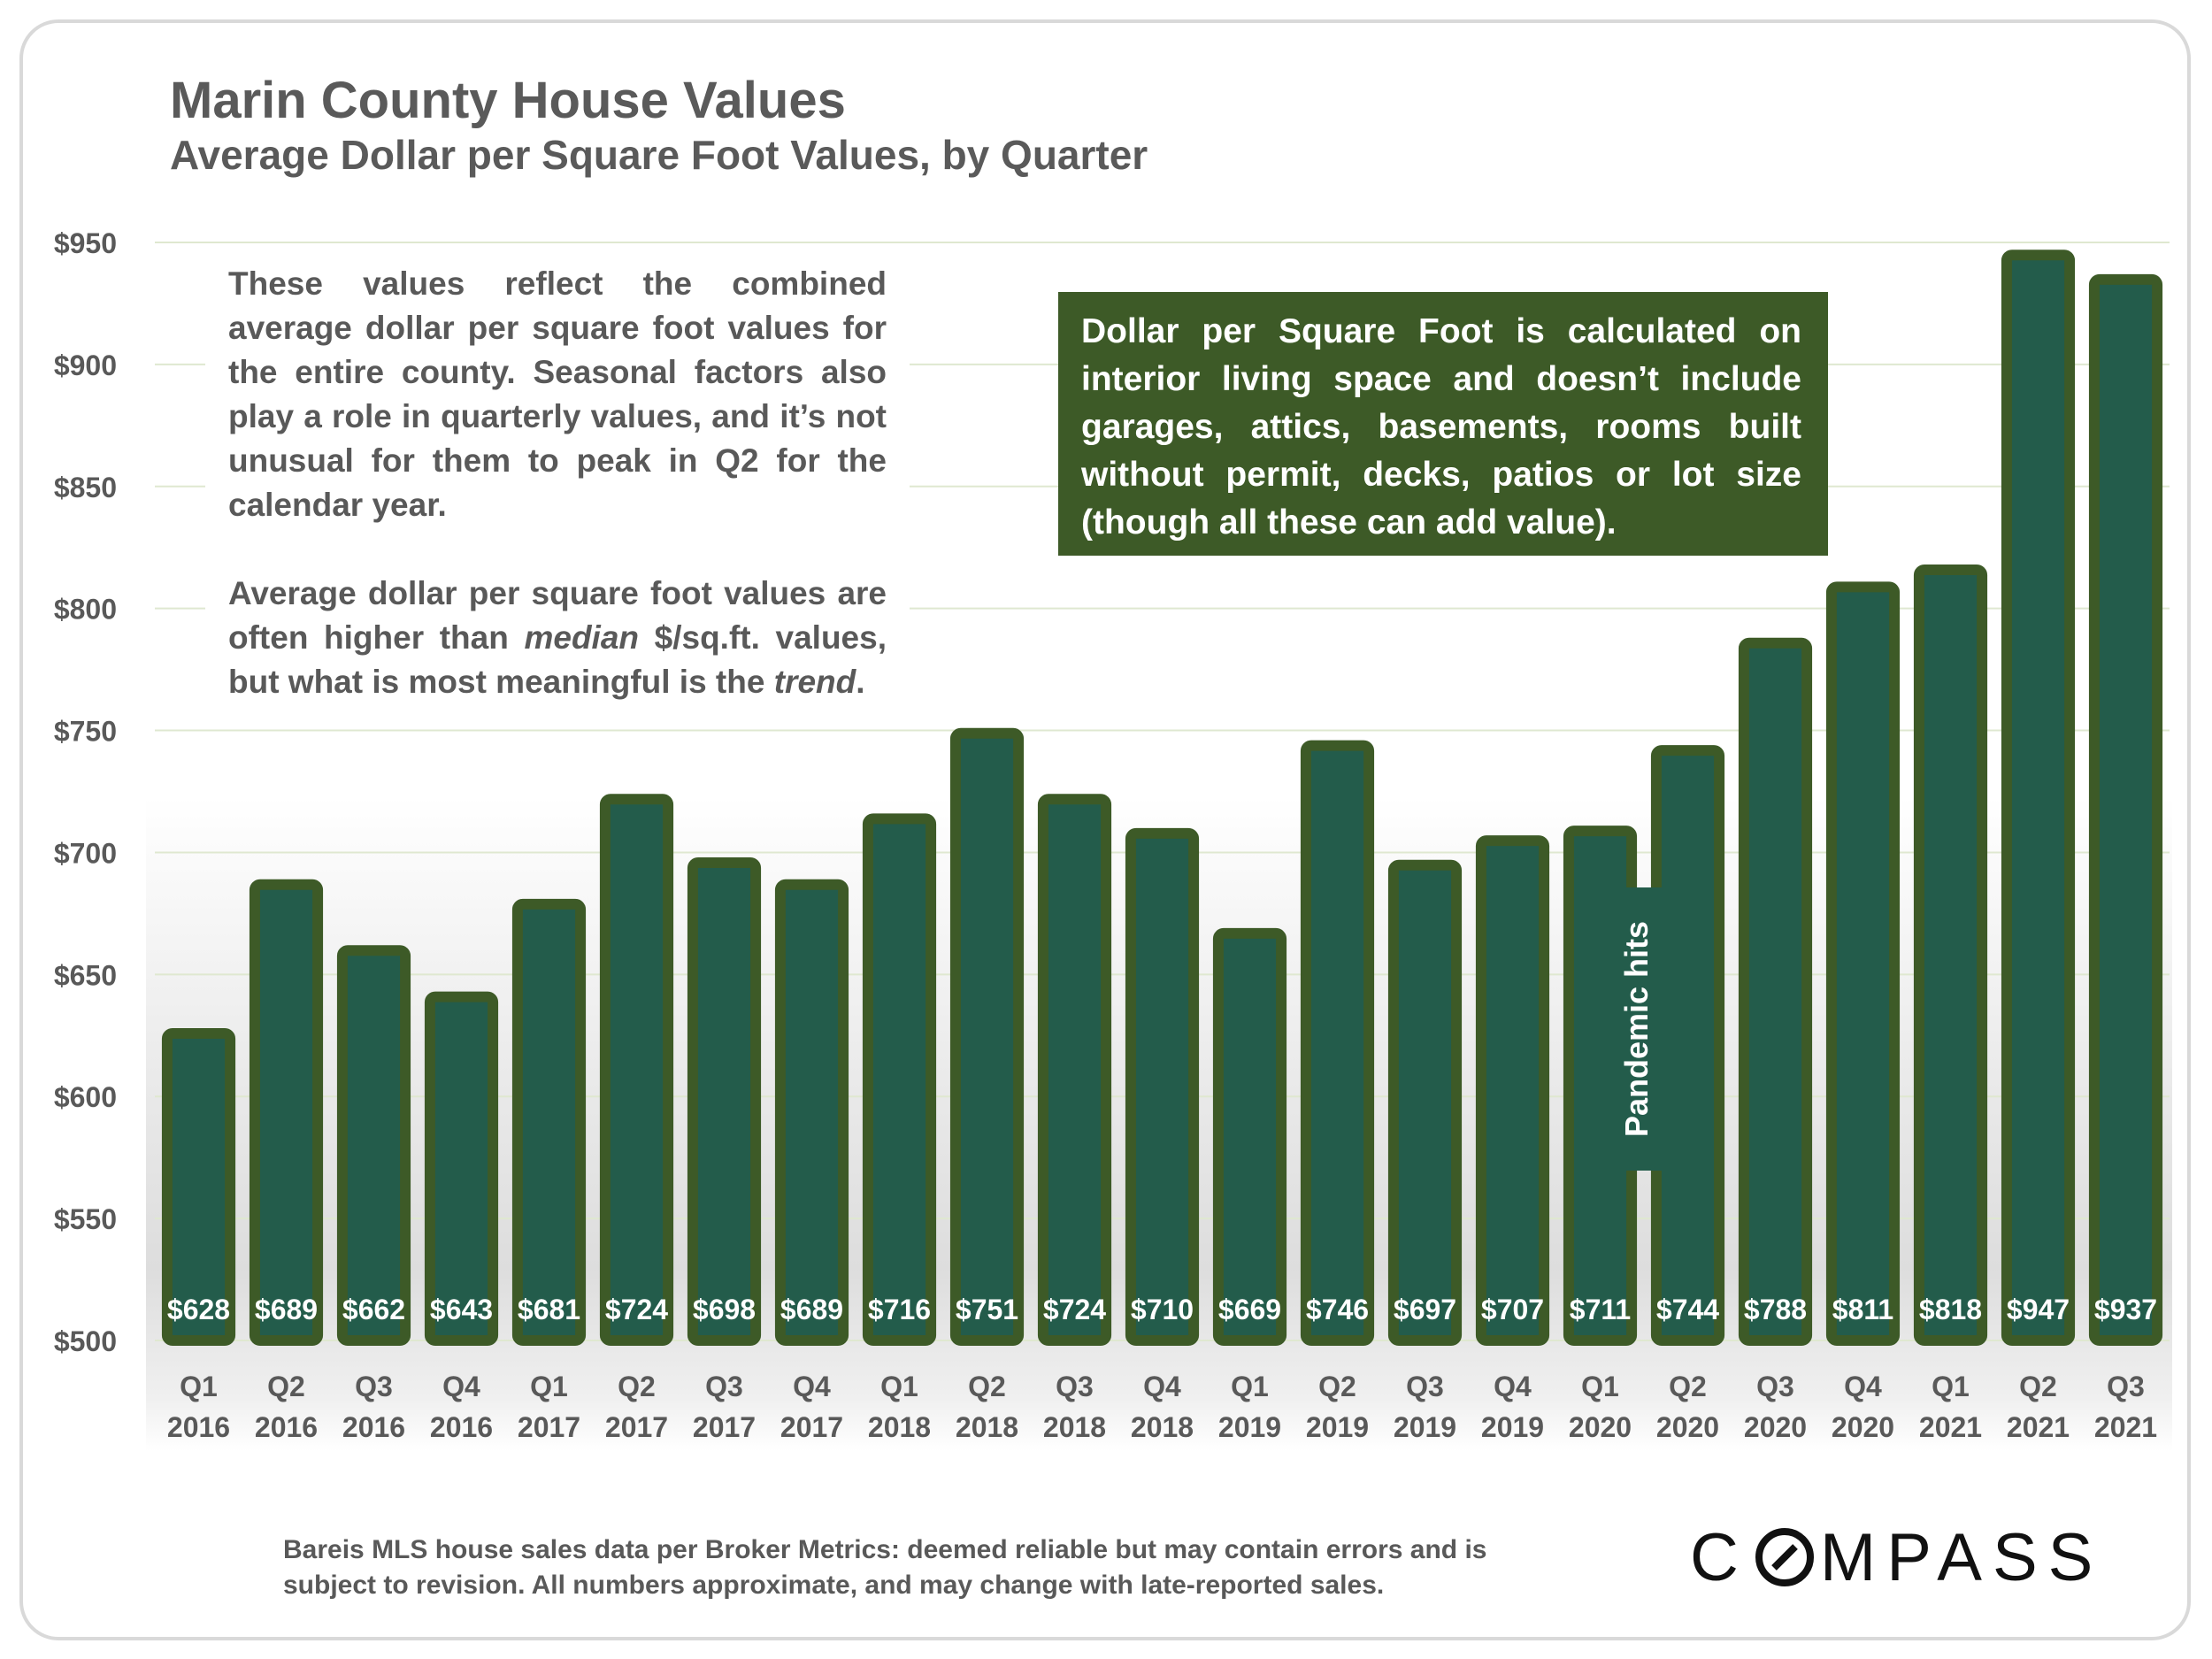 The height and width of the screenshot is (1659, 2212). Describe the element at coordinates (462, 1309) in the screenshot. I see `data-label: $643` at that location.